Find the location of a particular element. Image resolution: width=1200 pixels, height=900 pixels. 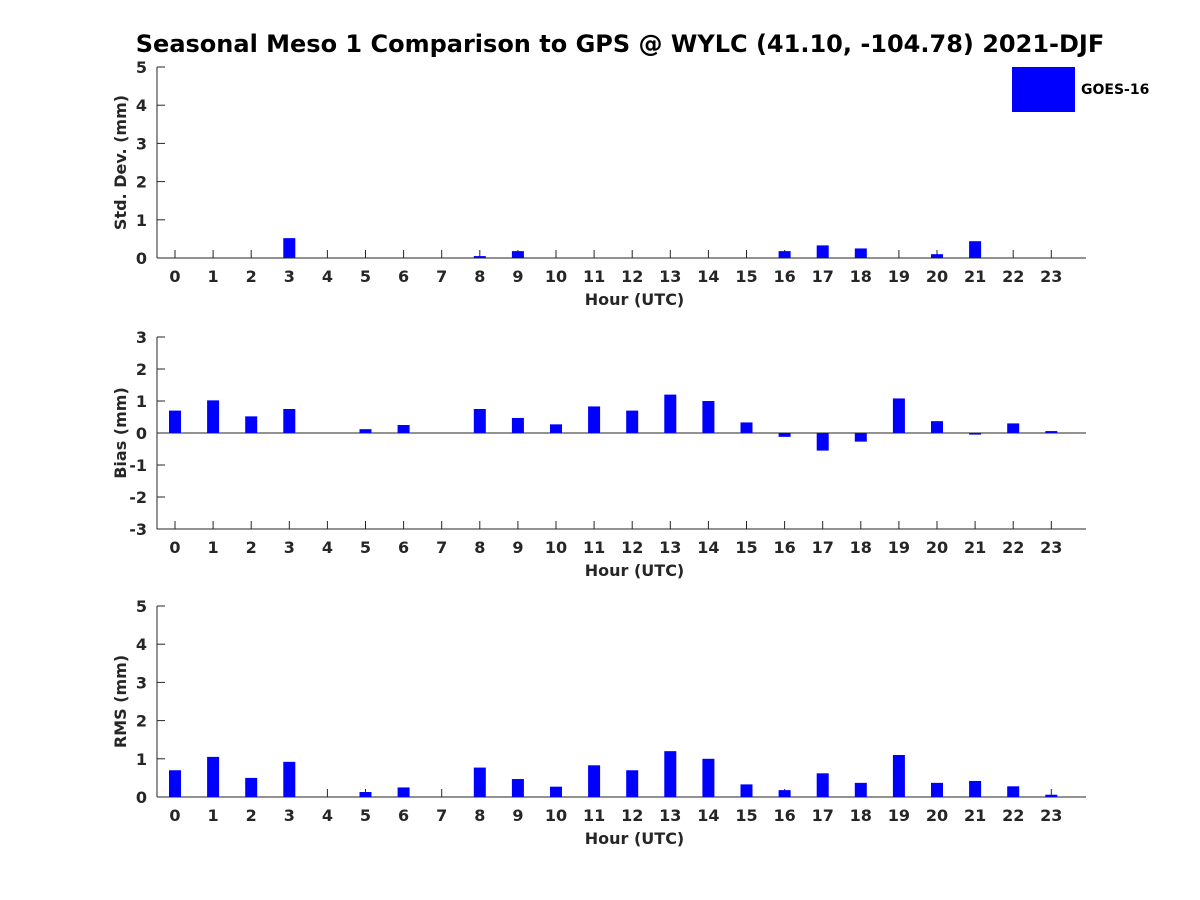

y-tick-label: -1 is located at coordinates (138, 465).